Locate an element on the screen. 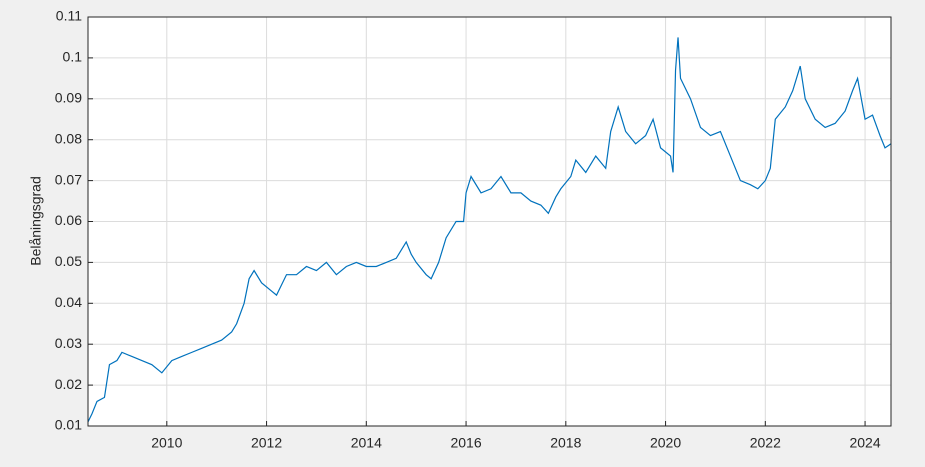 This screenshot has height=467, width=925. x-tick-label: 2024 is located at coordinates (864, 443).